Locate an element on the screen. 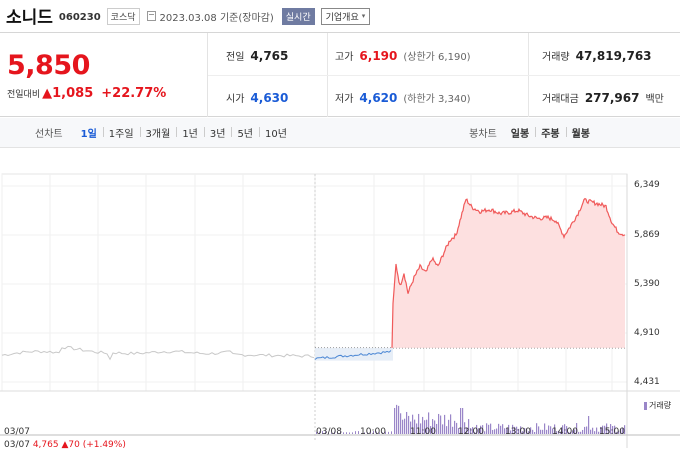  period-tab-1y: 1년 is located at coordinates (190, 132).